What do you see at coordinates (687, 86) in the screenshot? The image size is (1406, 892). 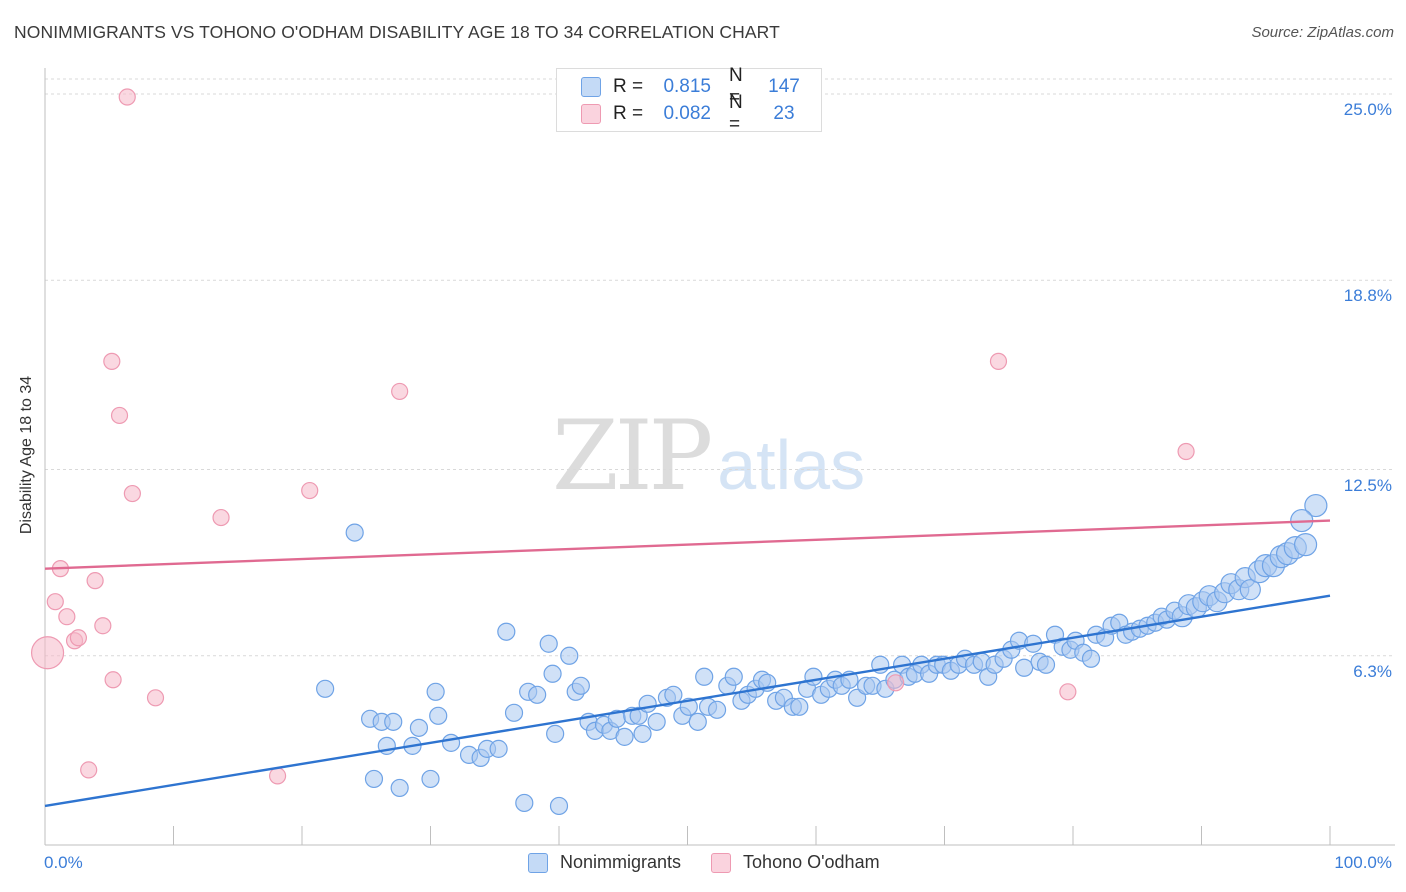 I see `r-value: 0.815` at bounding box center [687, 86].